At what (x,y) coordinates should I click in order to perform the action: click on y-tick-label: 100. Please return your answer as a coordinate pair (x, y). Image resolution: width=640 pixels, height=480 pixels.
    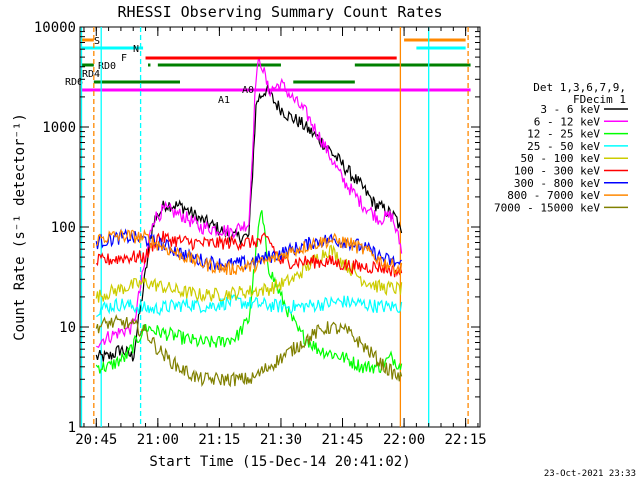
    Looking at the image, I should click on (63, 228).